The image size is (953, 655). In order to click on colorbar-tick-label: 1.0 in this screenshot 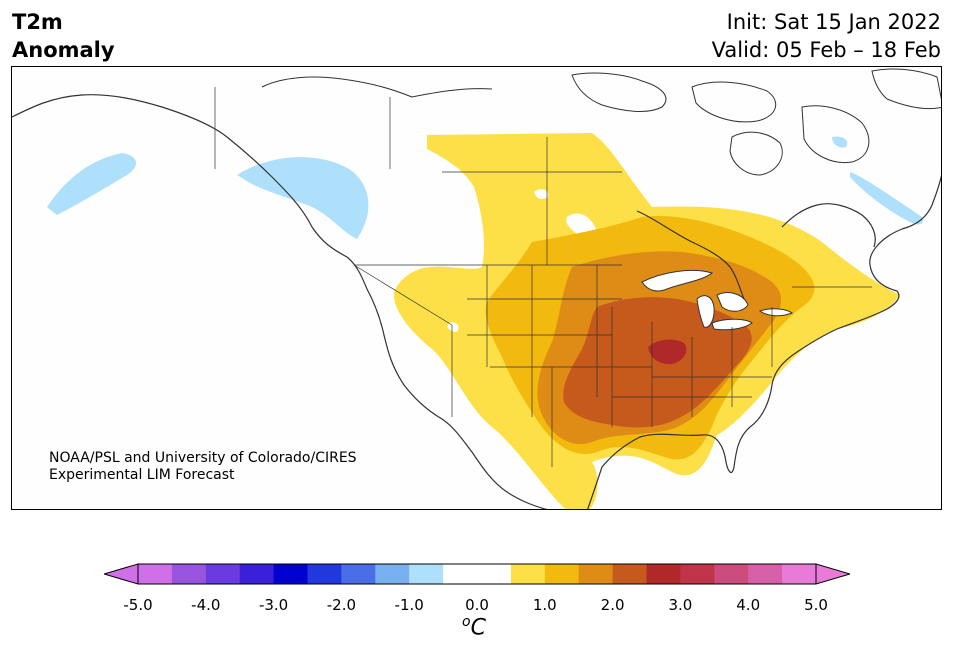, I will do `click(544, 605)`.